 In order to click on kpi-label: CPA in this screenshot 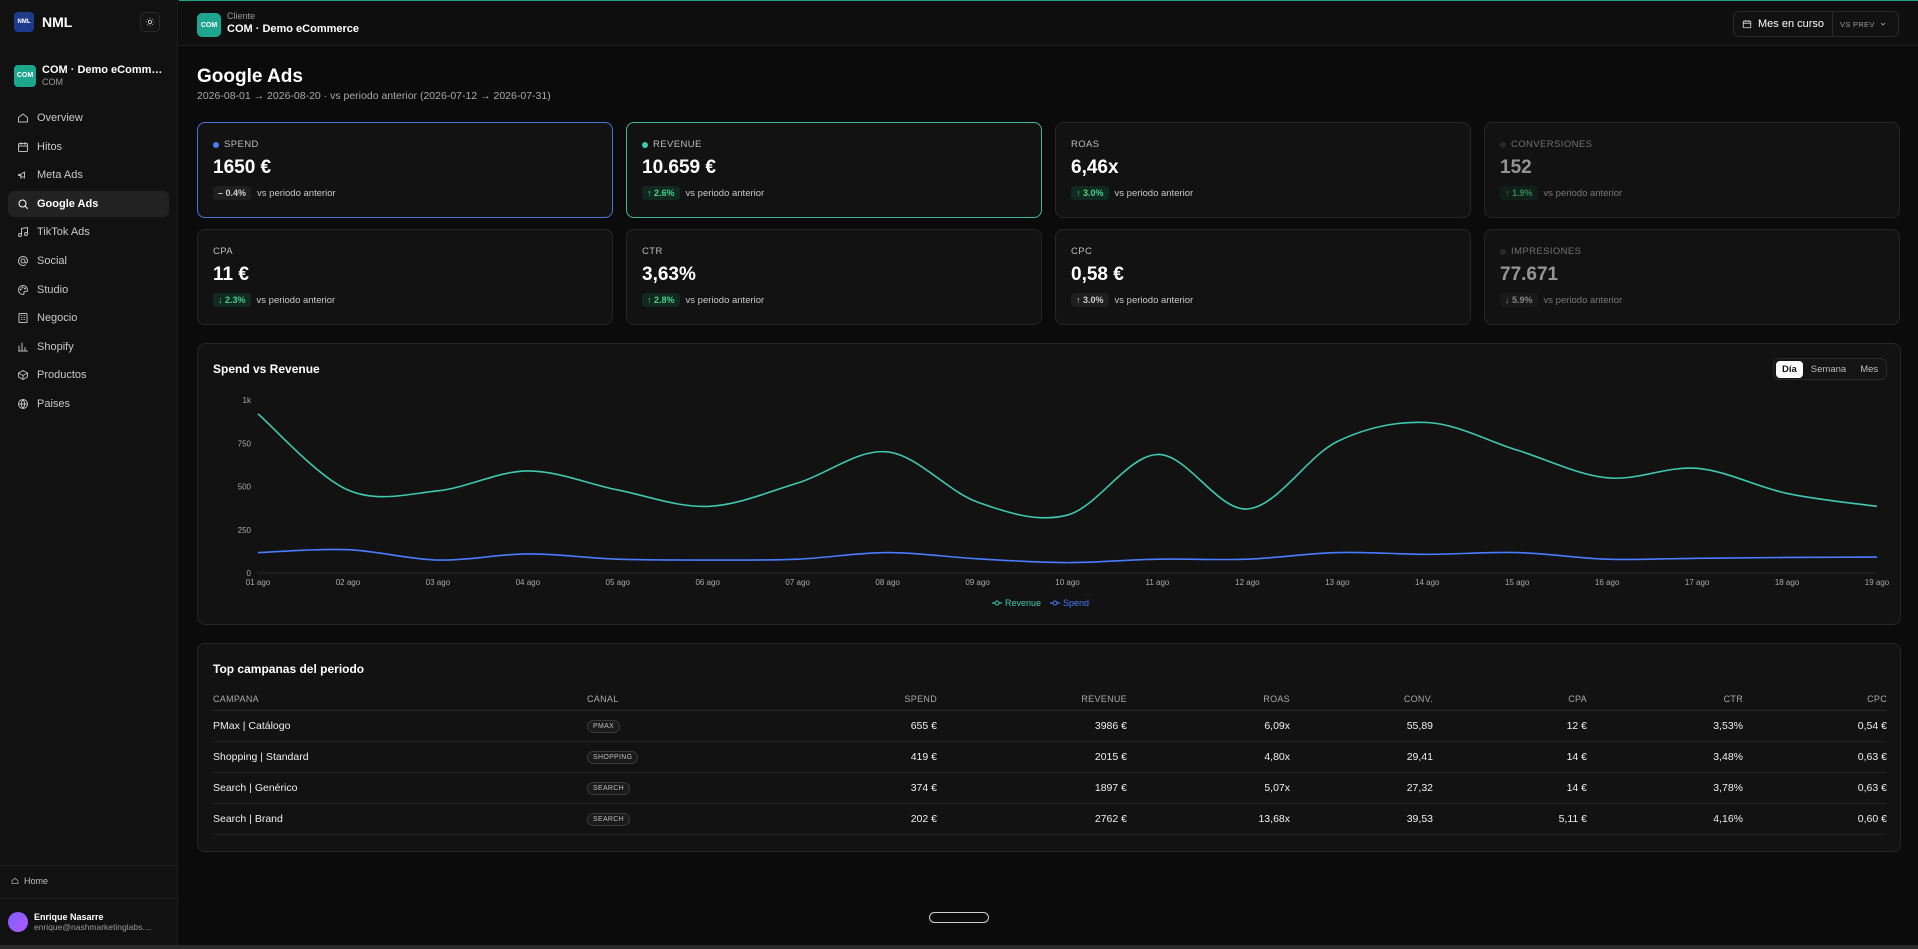, I will do `click(223, 251)`.